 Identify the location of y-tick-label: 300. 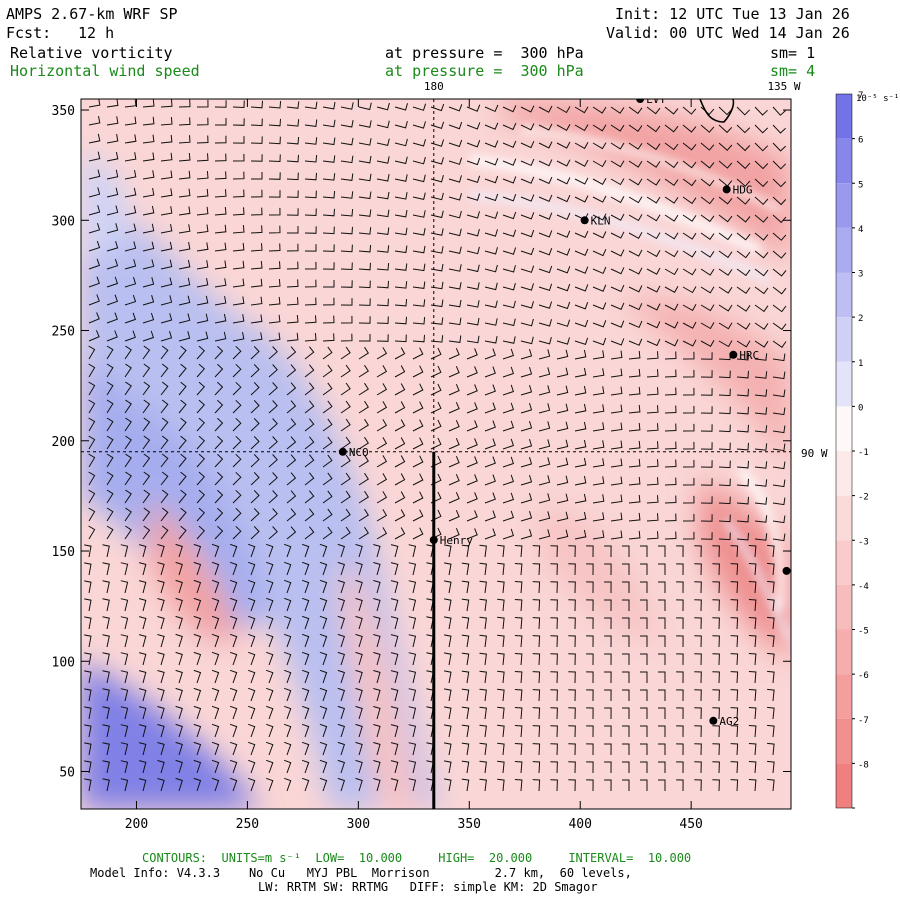
(63, 221).